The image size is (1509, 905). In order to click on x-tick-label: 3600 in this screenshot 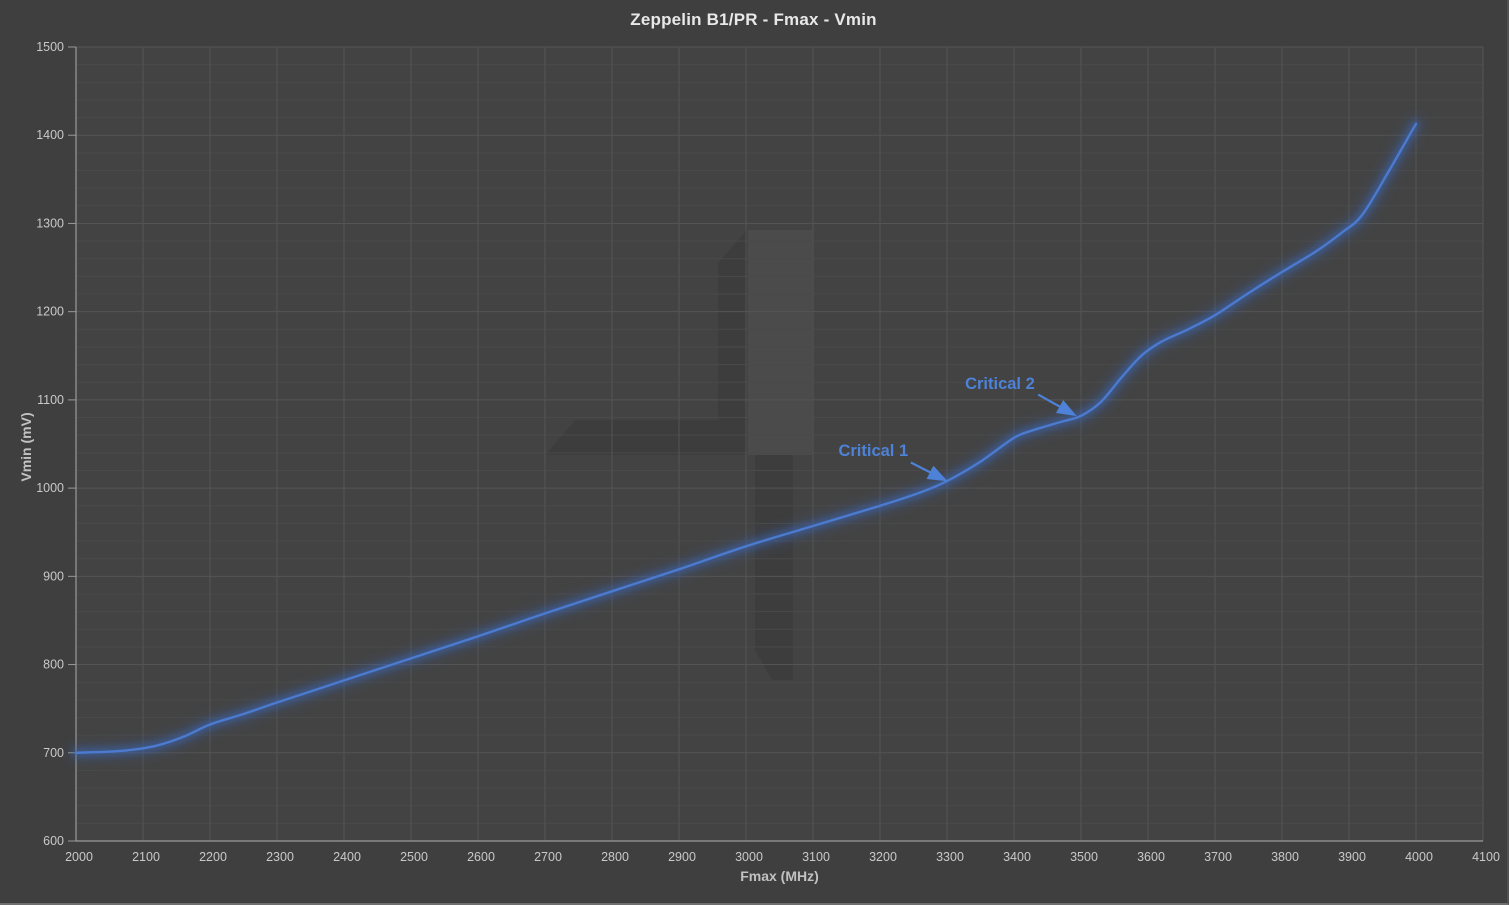, I will do `click(1151, 857)`.